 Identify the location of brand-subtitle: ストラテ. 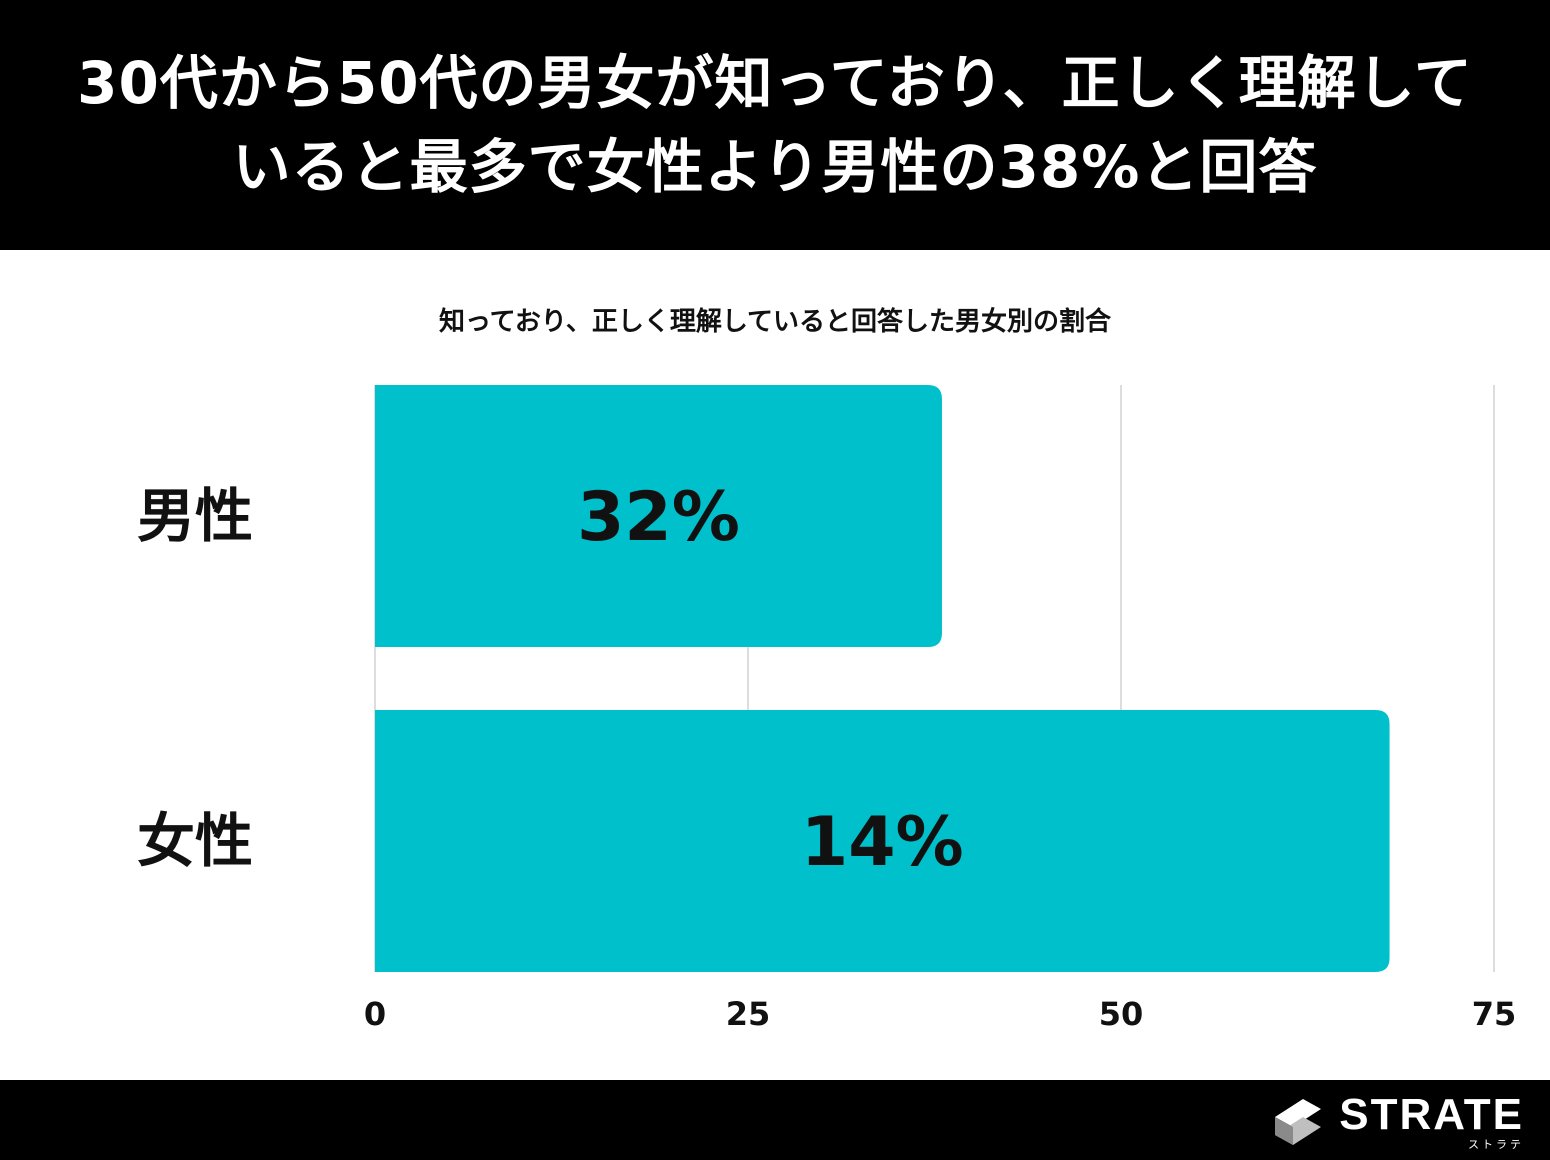
(1496, 1144).